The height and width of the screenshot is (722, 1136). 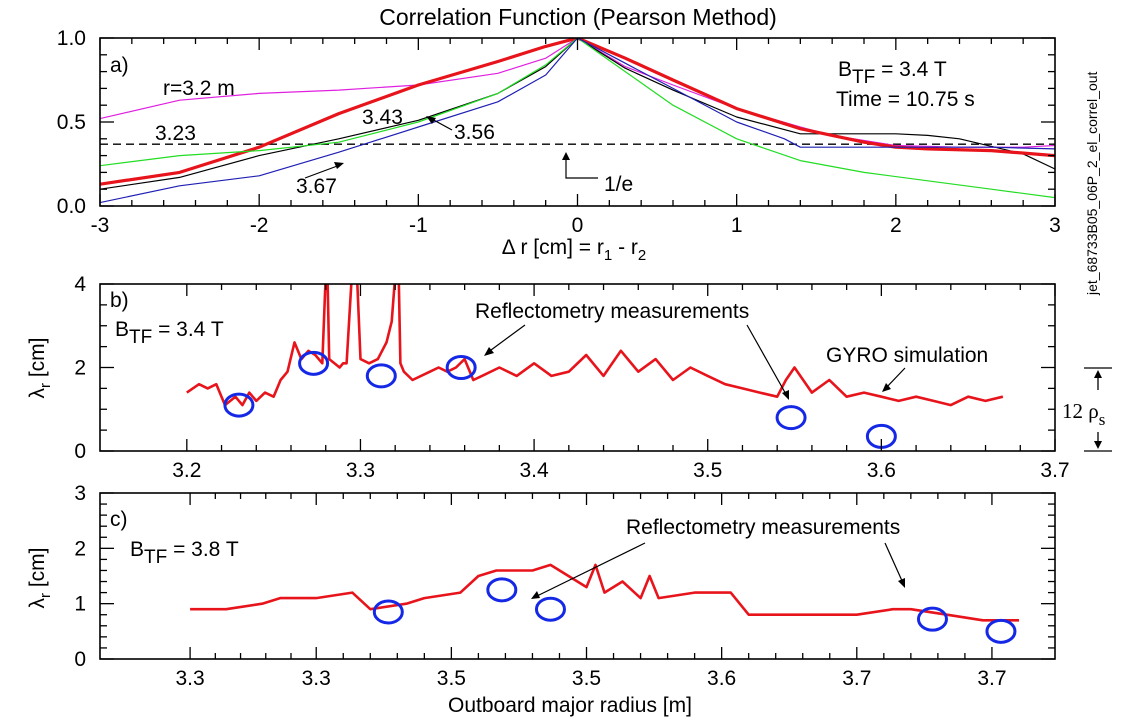 I want to click on series-label-r32: r=3.2 m, so click(x=199, y=88).